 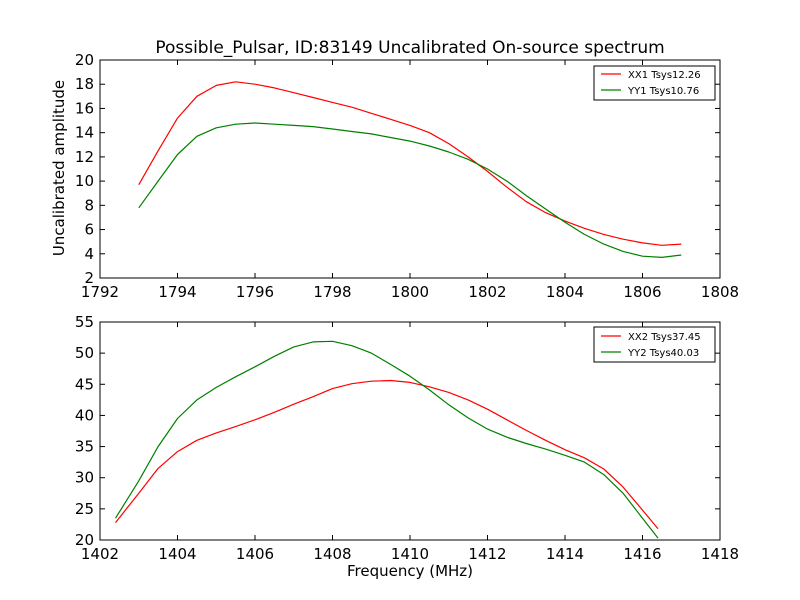 What do you see at coordinates (89, 205) in the screenshot?
I see `y-tick-label: 8` at bounding box center [89, 205].